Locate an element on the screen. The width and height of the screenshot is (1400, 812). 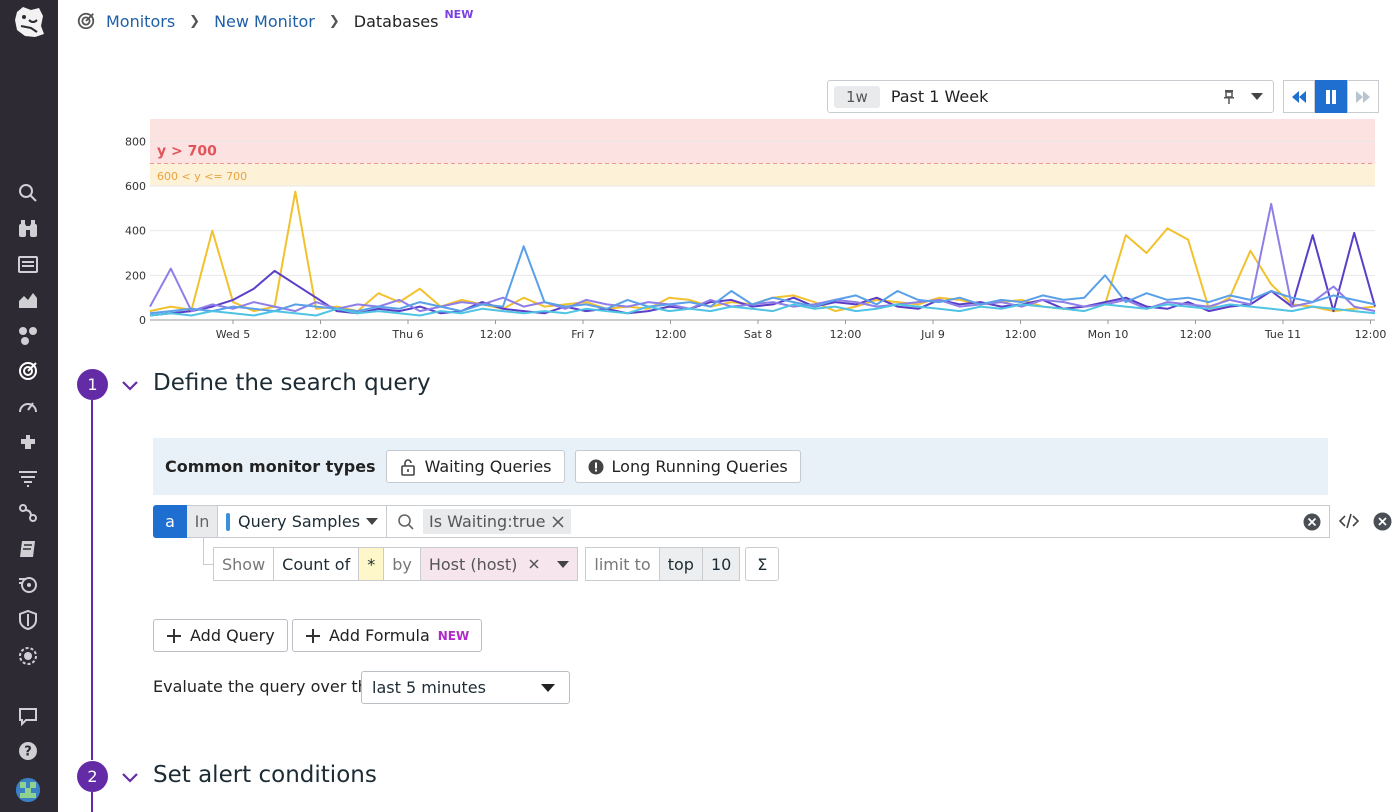
pin-icon is located at coordinates (1229, 97).